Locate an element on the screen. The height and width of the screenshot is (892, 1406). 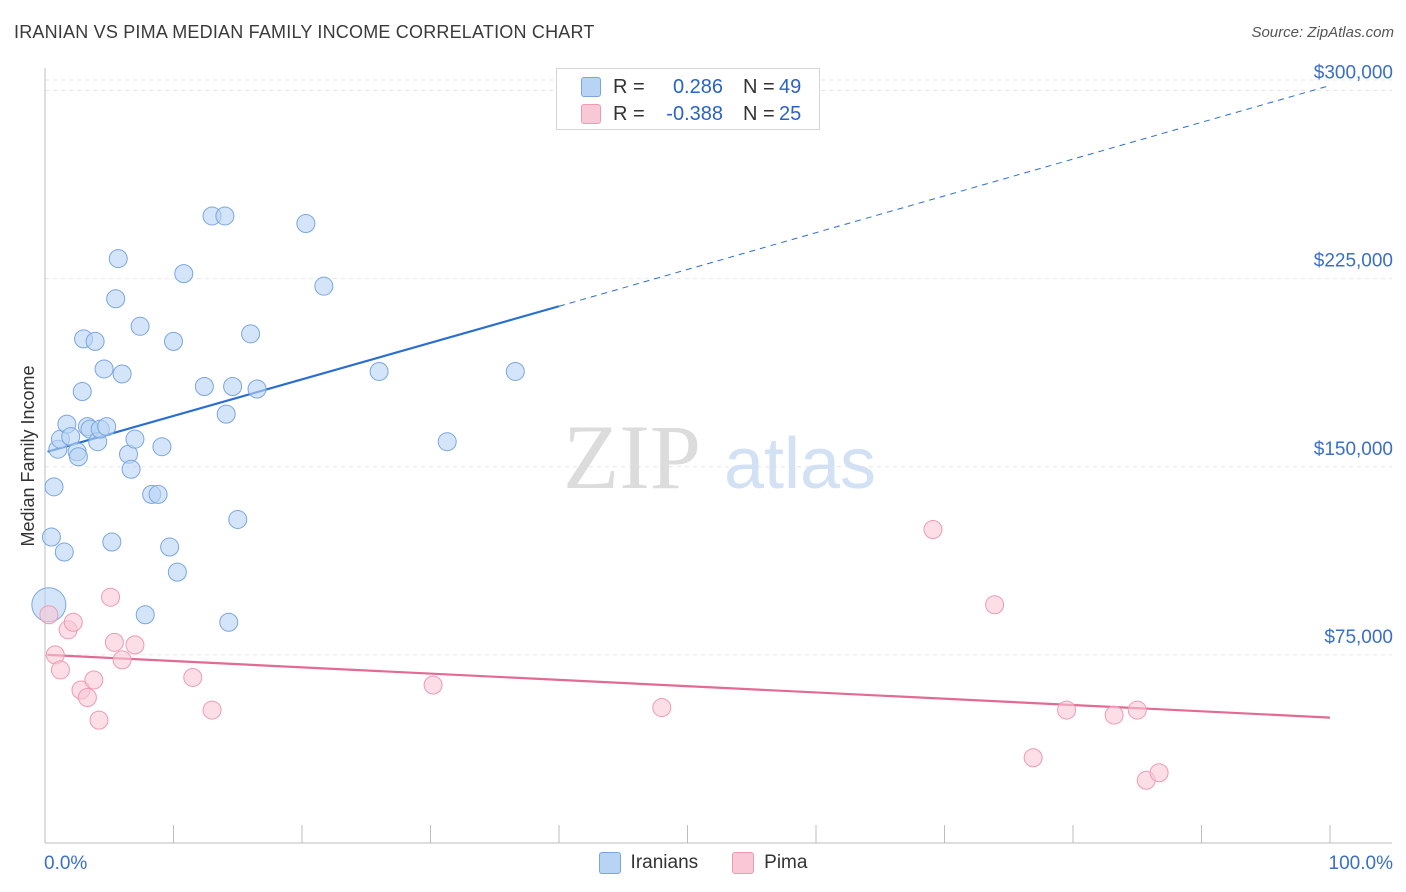
correlation-legend: R = 0.286 N = 49 R = -0.388 N = 25 is located at coordinates (688, 99).